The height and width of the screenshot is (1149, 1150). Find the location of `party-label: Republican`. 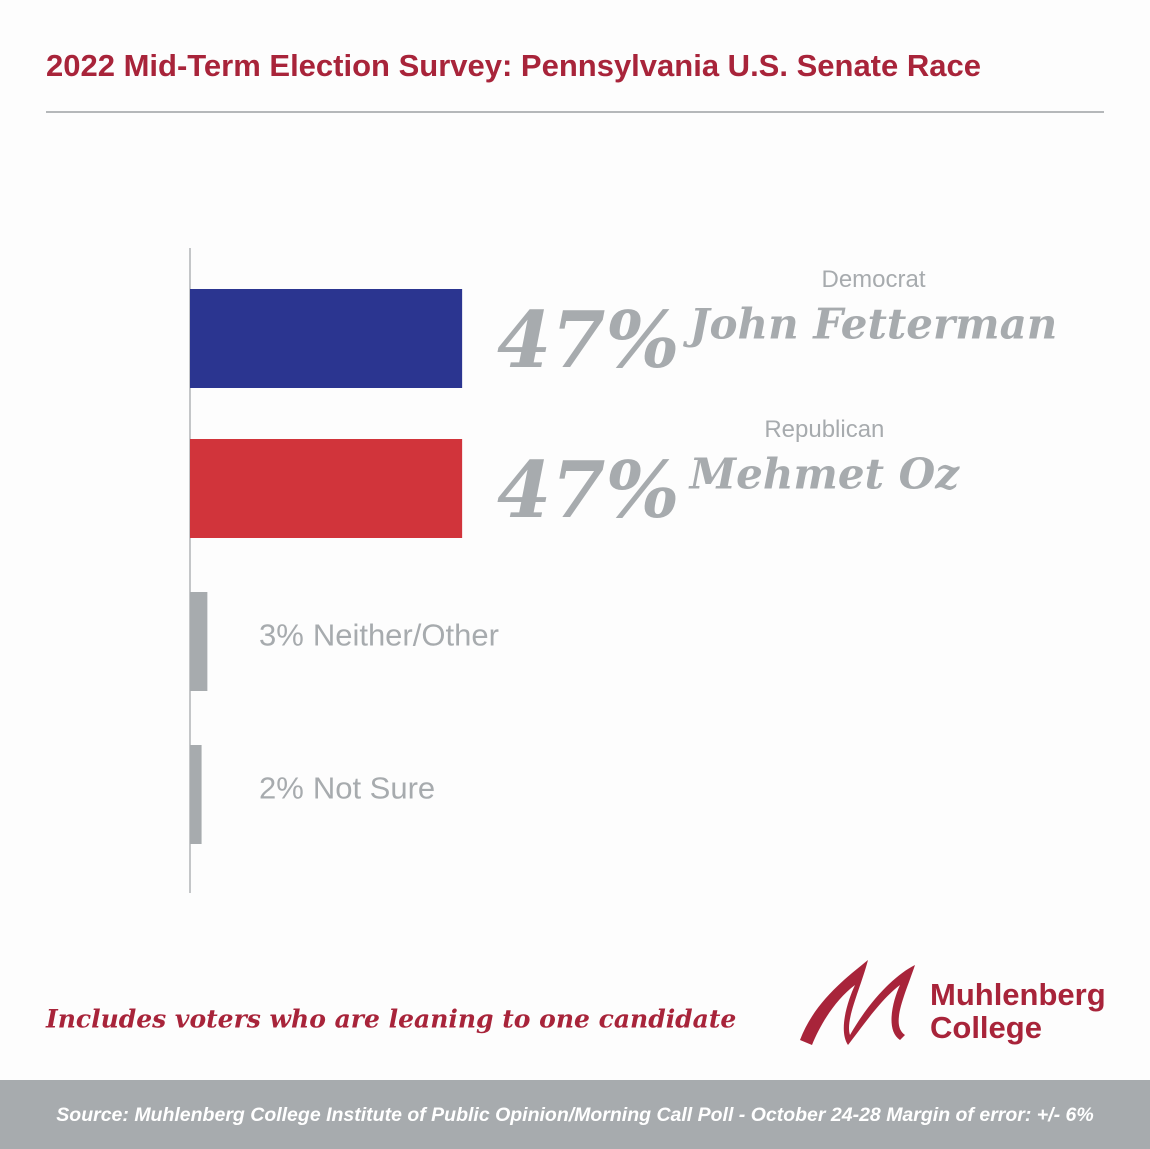

party-label: Republican is located at coordinates (824, 429).